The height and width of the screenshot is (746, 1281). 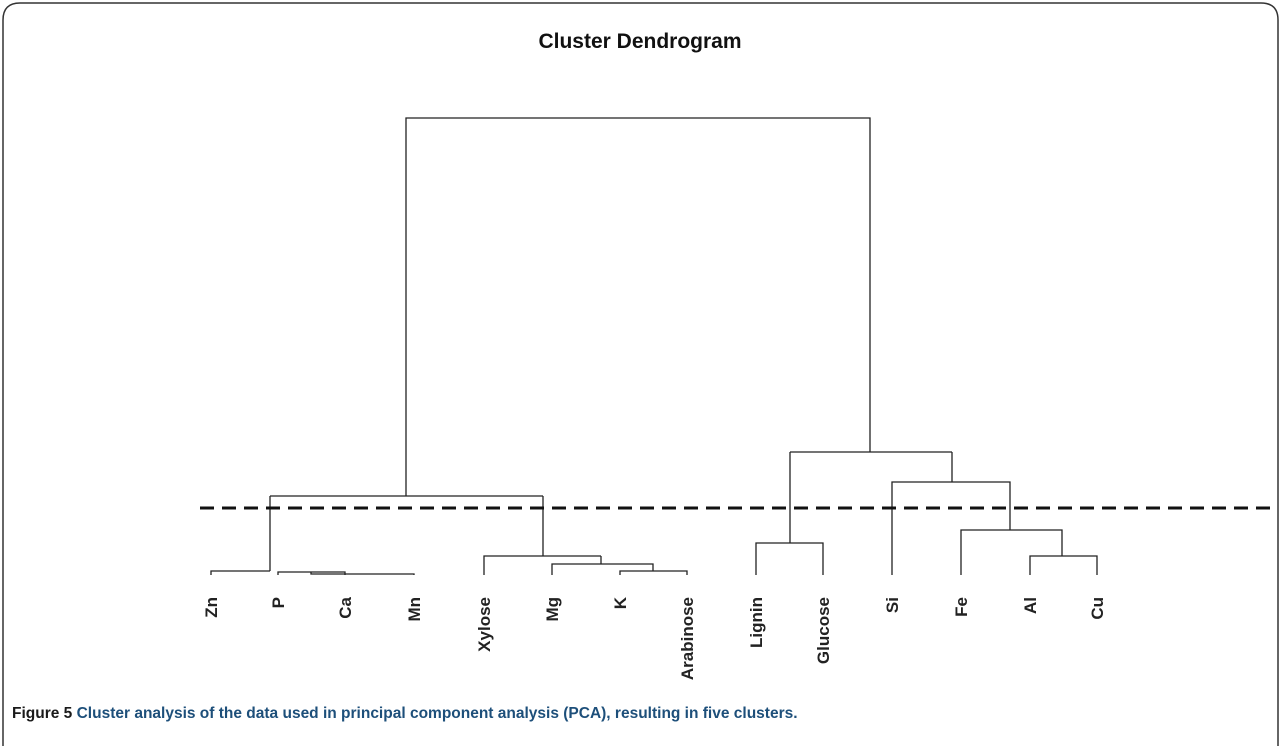 What do you see at coordinates (414, 609) in the screenshot?
I see `leaf-label: Mn` at bounding box center [414, 609].